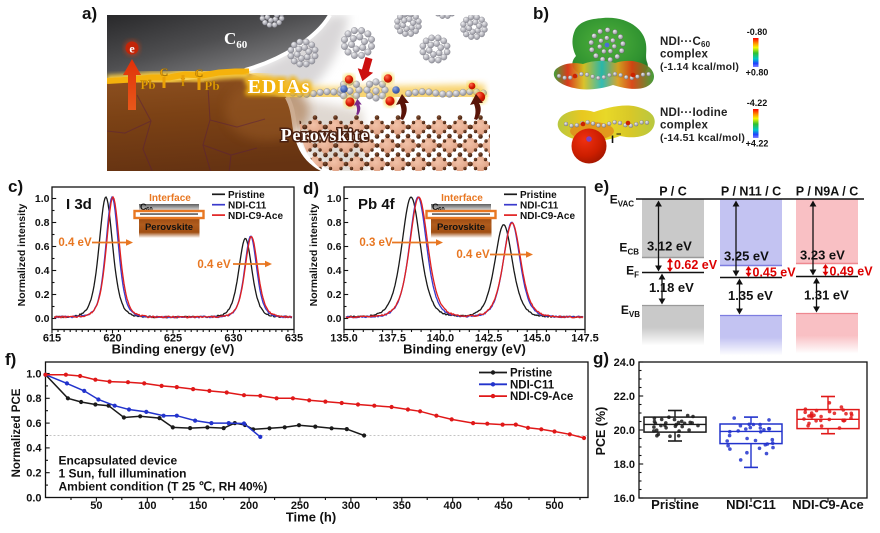 The image size is (880, 533). Describe the element at coordinates (79, 204) in the screenshot. I see `svg-text: I 3d` at that location.